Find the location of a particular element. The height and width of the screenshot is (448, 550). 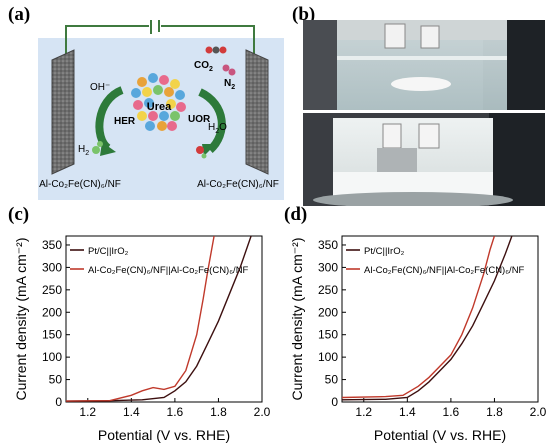

h2o-molecule-atom is located at coordinates (204, 156).